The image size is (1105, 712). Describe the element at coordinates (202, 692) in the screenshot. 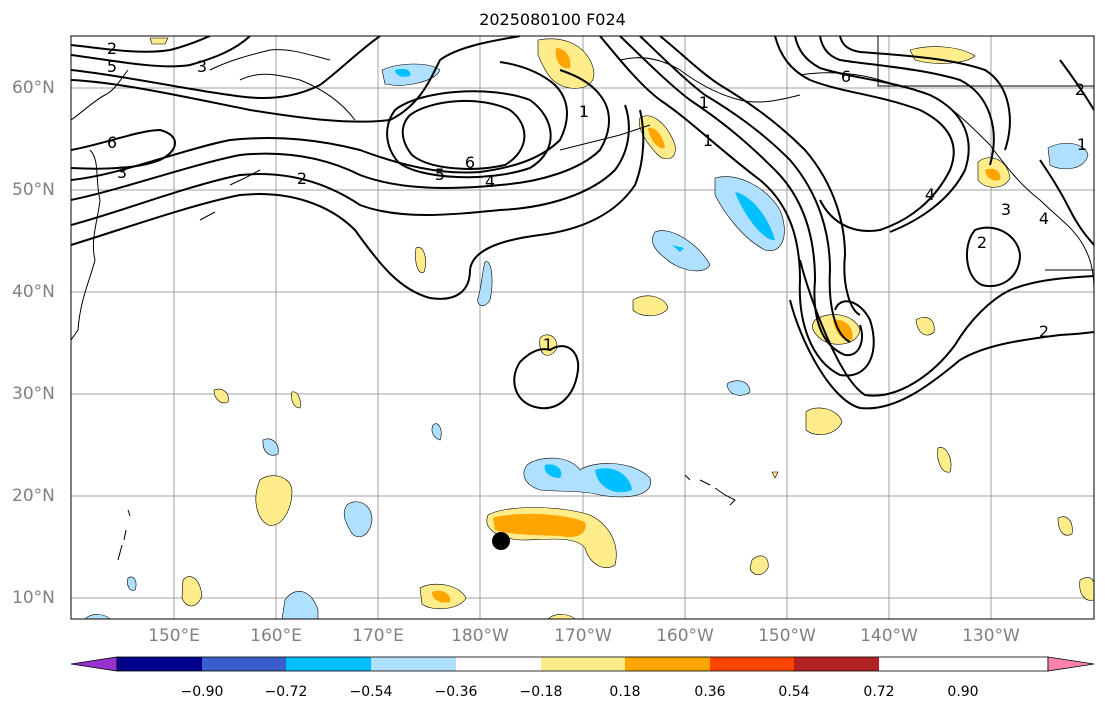

I see `colorbar-tick-label: −0.90` at that location.